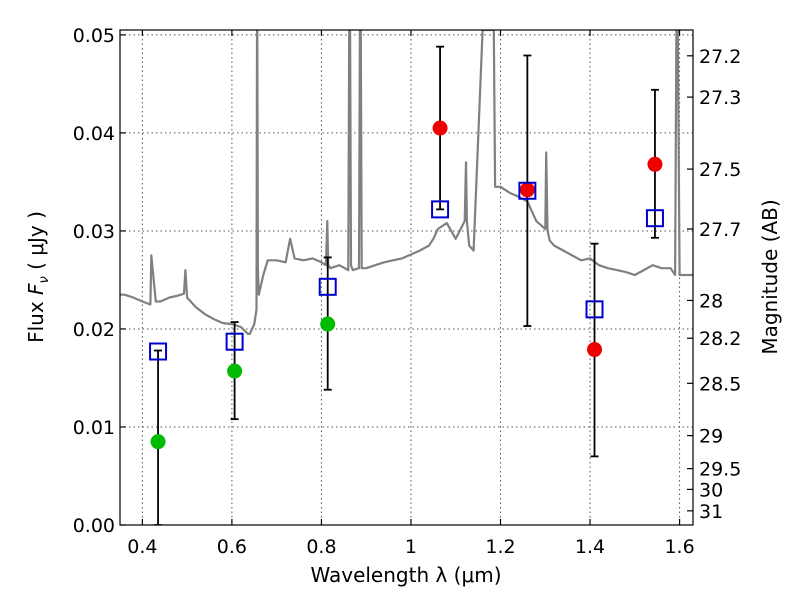 This screenshot has height=600, width=800. I want to click on y-axis-tick-labels: 0.00 0.01 0.02 0.03 0.04 0.05, so click(94, 281).